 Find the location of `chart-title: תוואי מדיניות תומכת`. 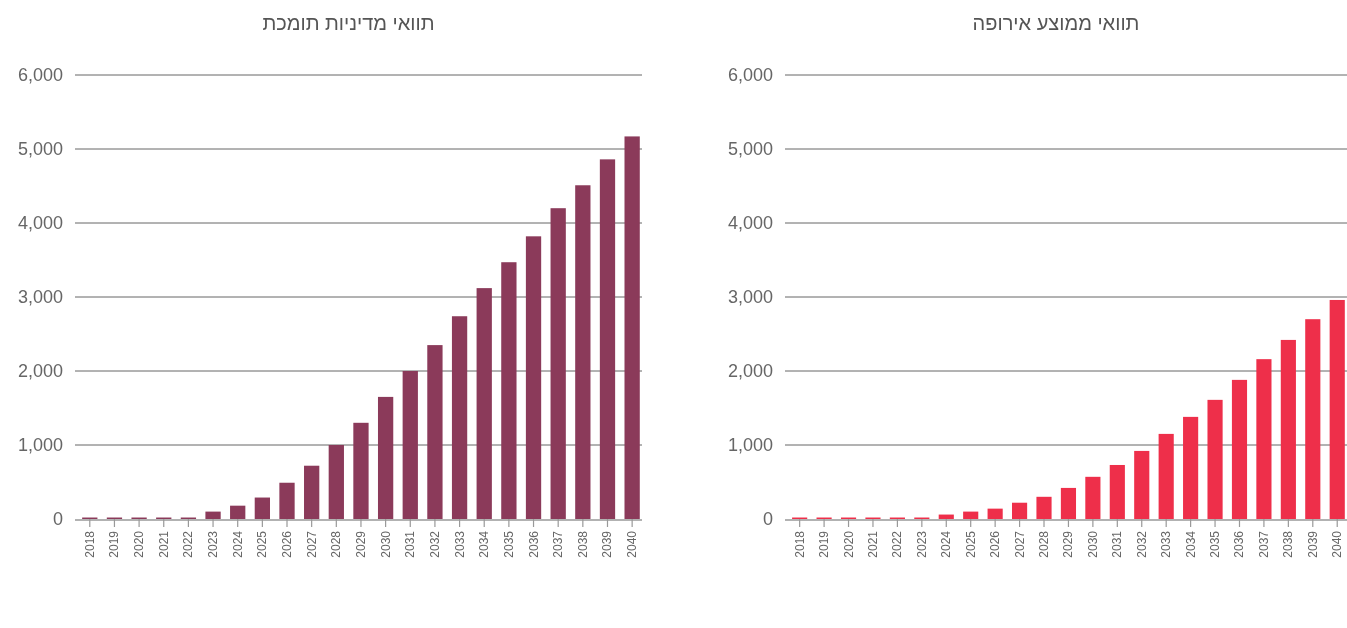

chart-title: תוואי מדיניות תומכת is located at coordinates (348, 23).